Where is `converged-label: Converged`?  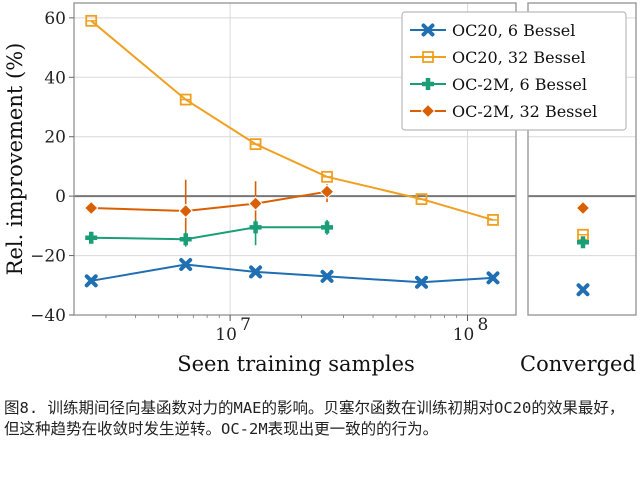
converged-label: Converged is located at coordinates (578, 364).